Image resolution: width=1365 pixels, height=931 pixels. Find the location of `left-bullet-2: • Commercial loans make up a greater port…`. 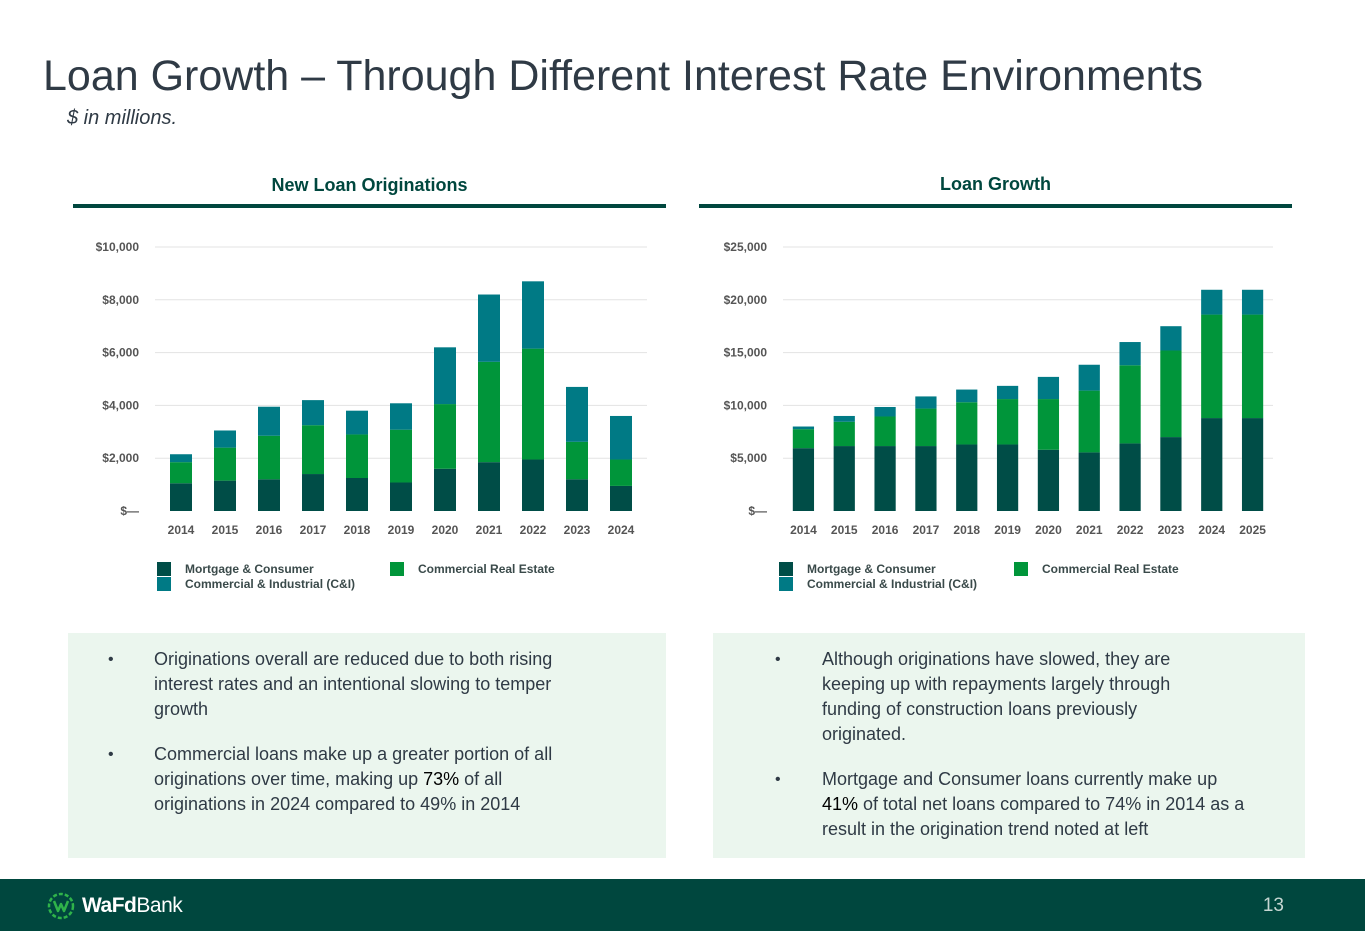

left-bullet-2: • Commercial loans make up a greater port… is located at coordinates (343, 779).